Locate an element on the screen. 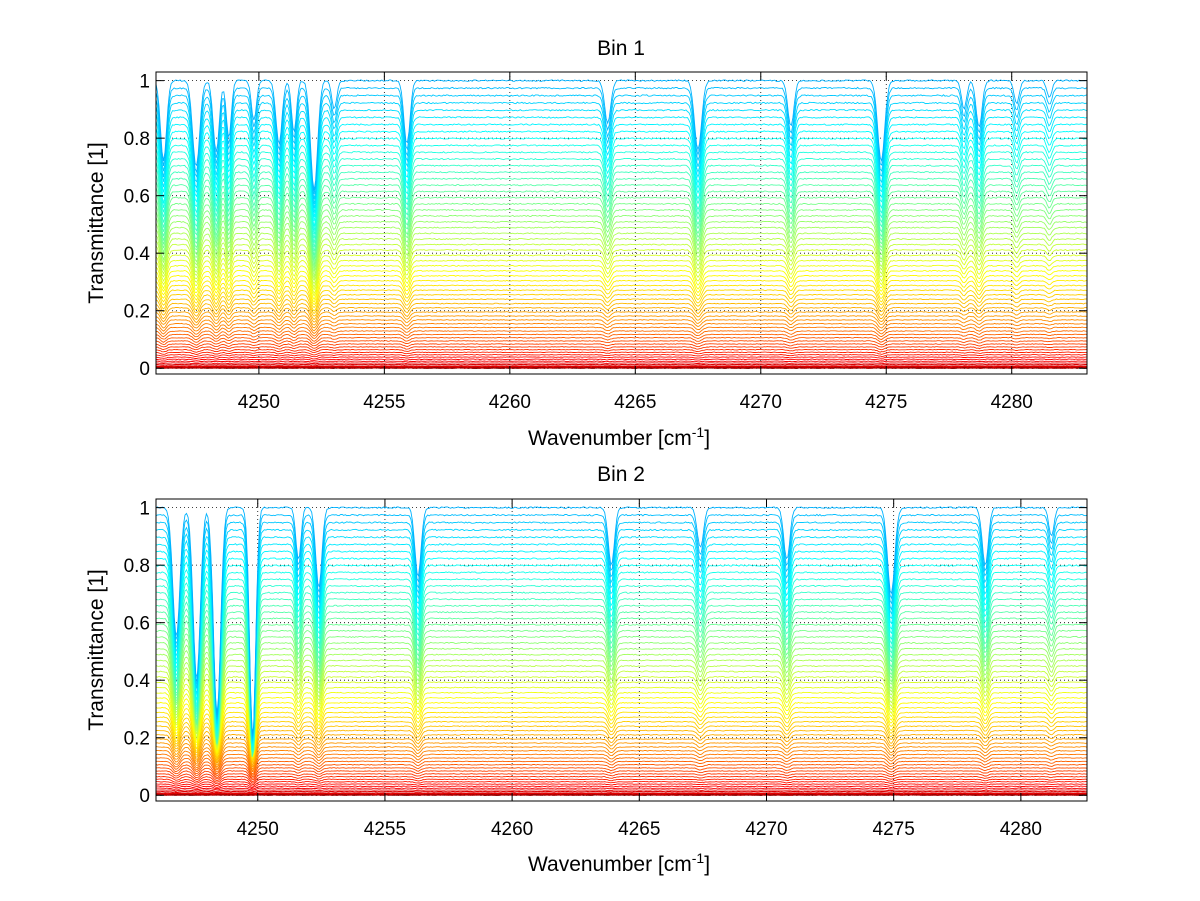 The width and height of the screenshot is (1200, 901). x-tick-label: 4260 is located at coordinates (512, 829).